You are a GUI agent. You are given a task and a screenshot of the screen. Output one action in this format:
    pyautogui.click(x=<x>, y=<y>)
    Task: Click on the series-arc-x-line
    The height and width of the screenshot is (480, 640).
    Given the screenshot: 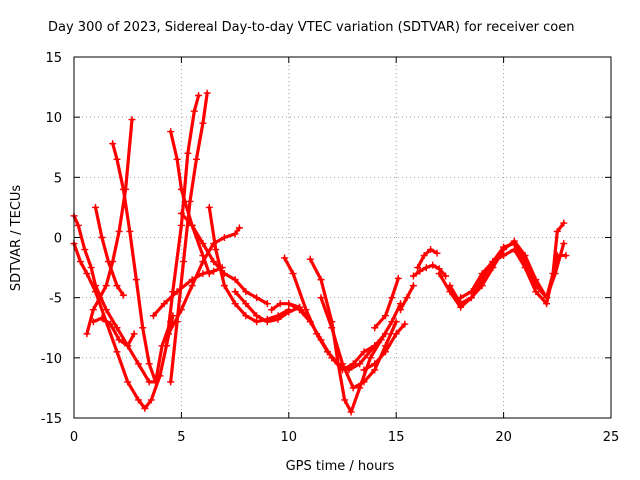 What is the action you would take?
    pyautogui.click(x=427, y=258)
    